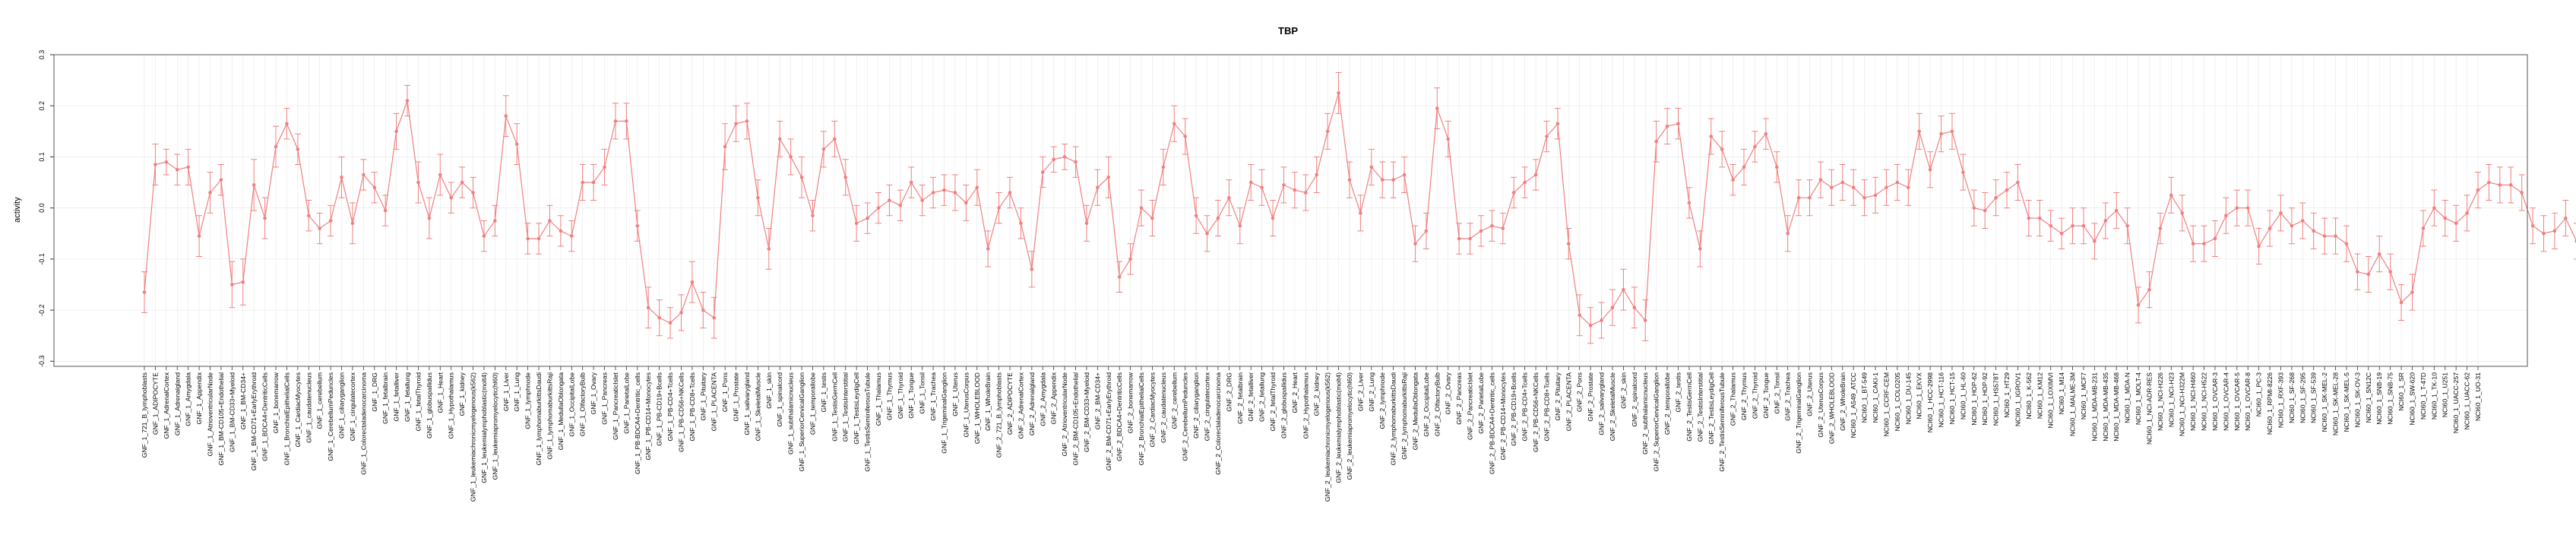 The height and width of the screenshot is (551, 2576). I want to click on x-tick-label: GNF_1_SkeletalMuscle, so click(757, 406).